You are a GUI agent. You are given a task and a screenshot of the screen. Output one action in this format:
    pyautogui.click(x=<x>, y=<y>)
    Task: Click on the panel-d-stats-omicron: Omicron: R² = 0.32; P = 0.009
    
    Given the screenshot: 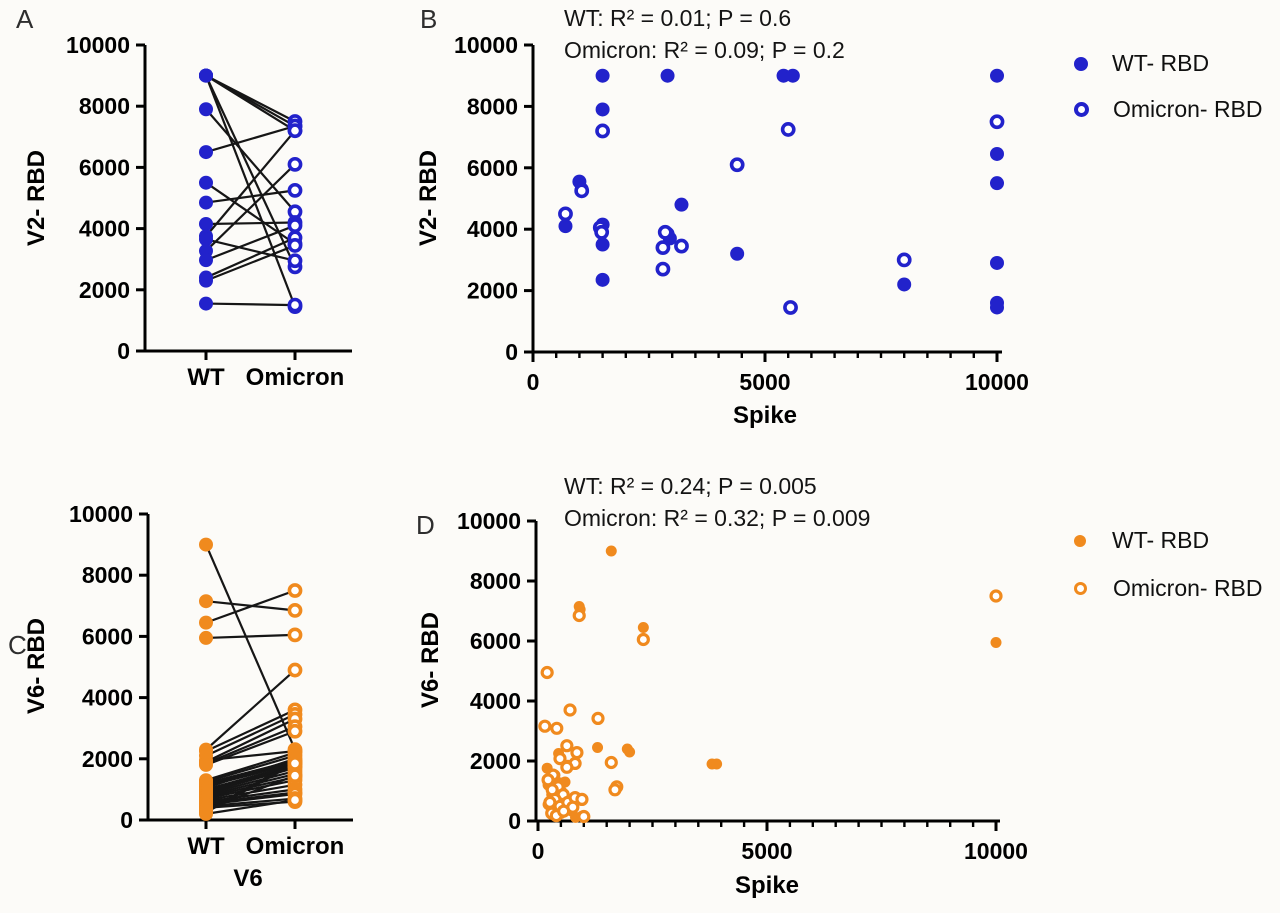 What is the action you would take?
    pyautogui.click(x=717, y=518)
    